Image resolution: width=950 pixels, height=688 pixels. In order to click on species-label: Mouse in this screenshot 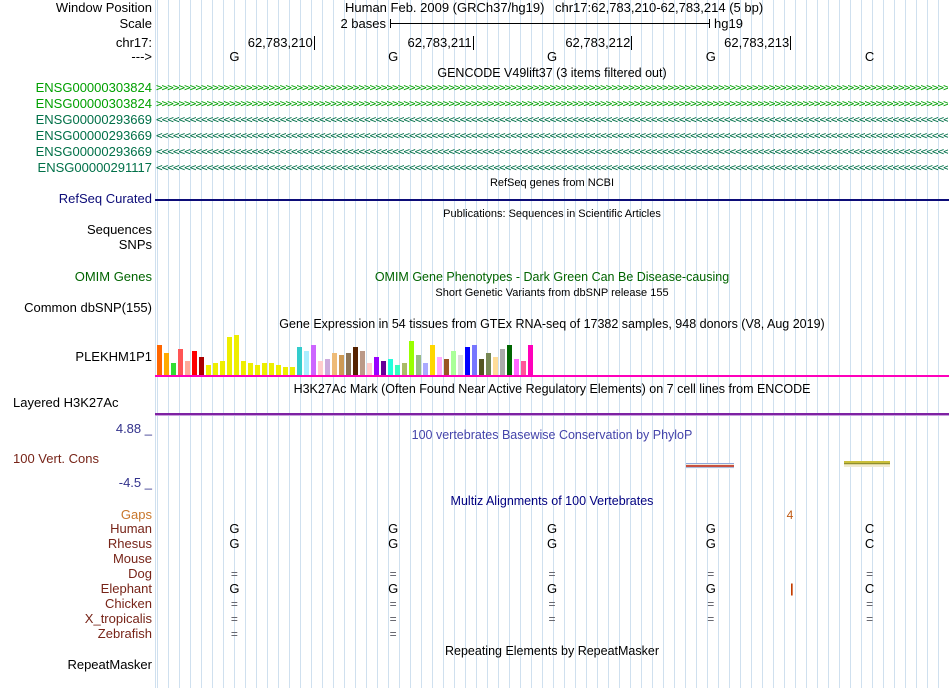, I will do `click(132, 558)`.